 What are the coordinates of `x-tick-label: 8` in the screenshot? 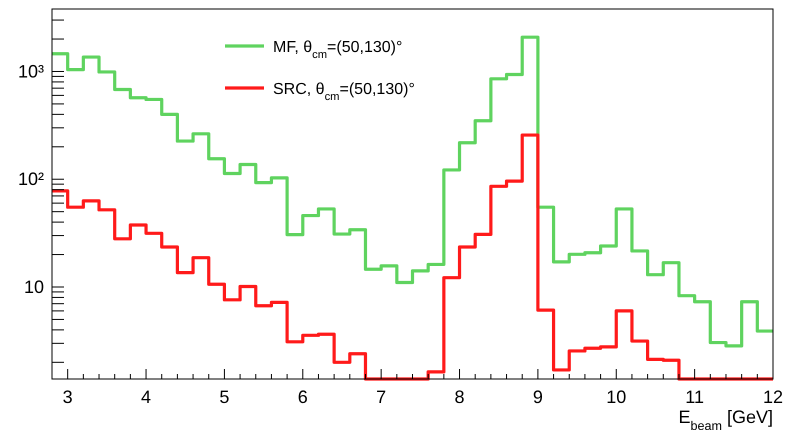 It's located at (459, 397).